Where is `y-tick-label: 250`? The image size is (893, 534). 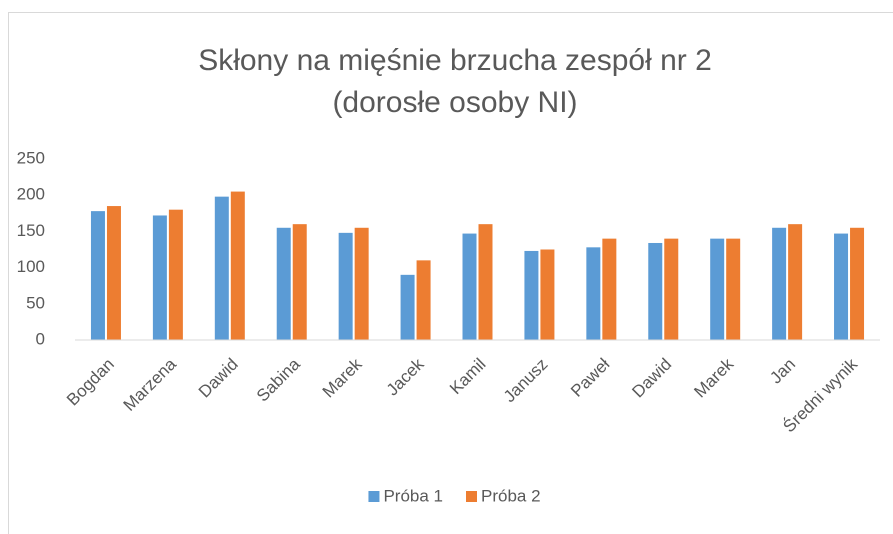
y-tick-label: 250 is located at coordinates (31, 157).